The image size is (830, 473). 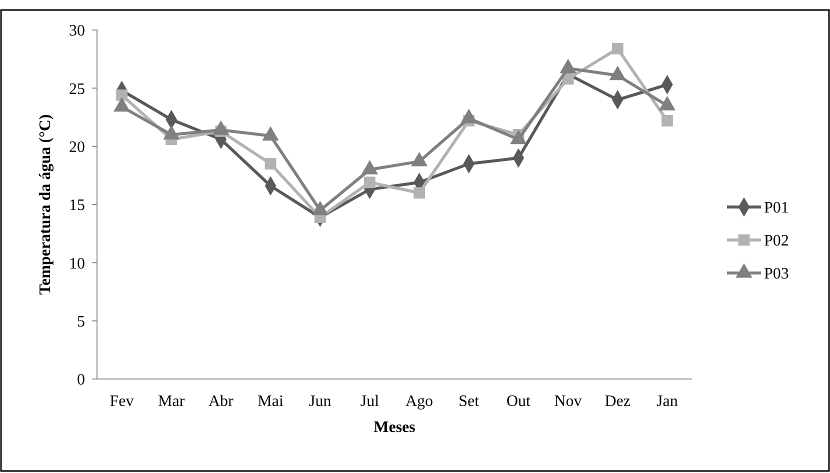 What do you see at coordinates (77, 147) in the screenshot?
I see `y-tick-label: 20` at bounding box center [77, 147].